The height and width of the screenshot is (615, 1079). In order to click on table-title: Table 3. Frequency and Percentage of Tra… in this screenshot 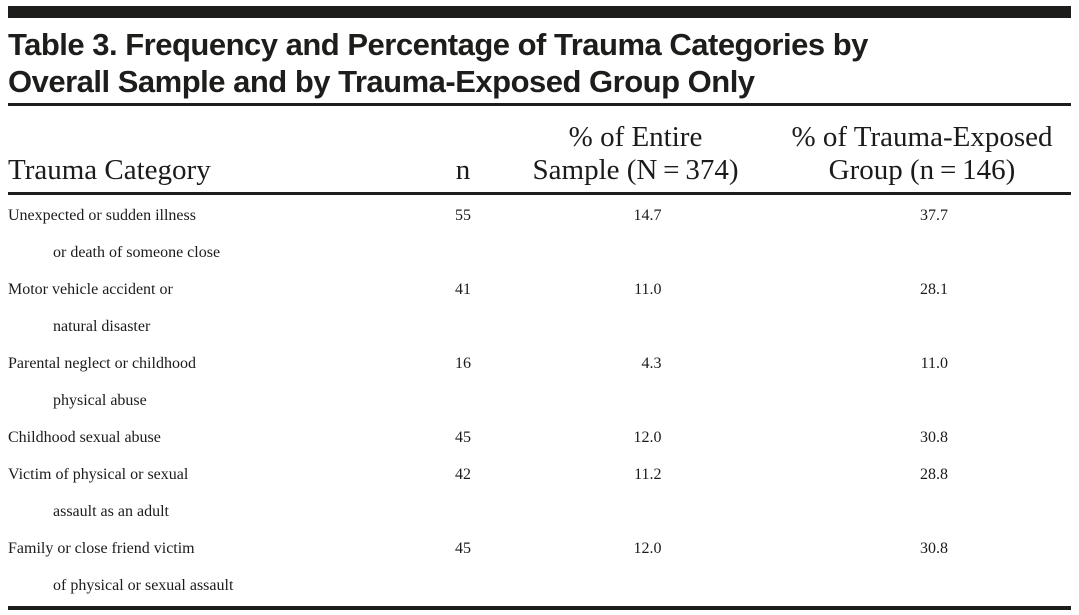, I will do `click(539, 63)`.